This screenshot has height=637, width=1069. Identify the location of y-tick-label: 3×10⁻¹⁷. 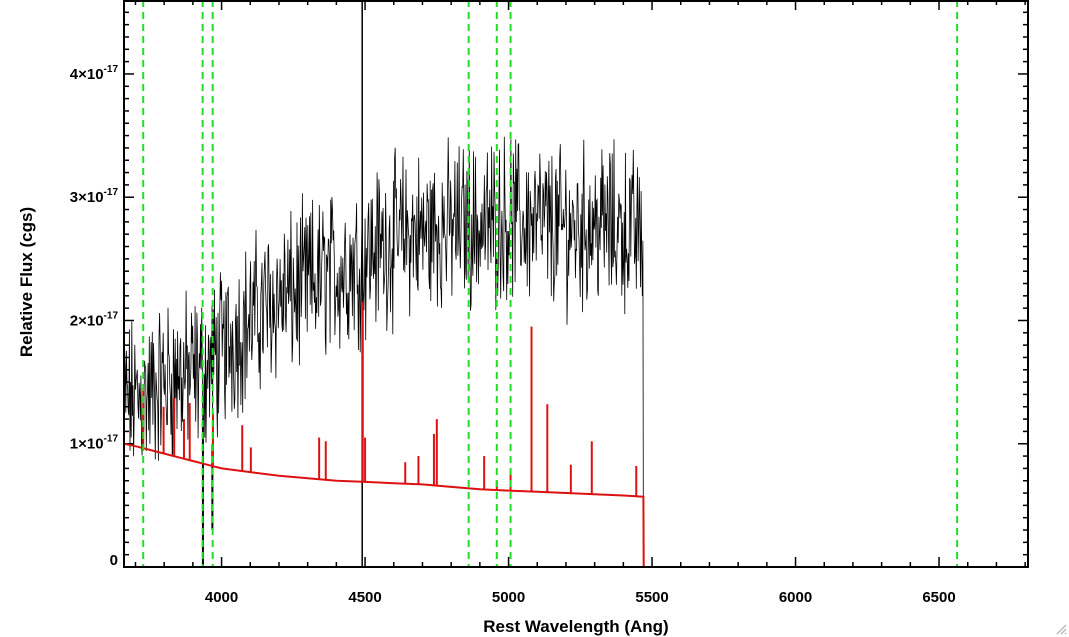
(94, 196).